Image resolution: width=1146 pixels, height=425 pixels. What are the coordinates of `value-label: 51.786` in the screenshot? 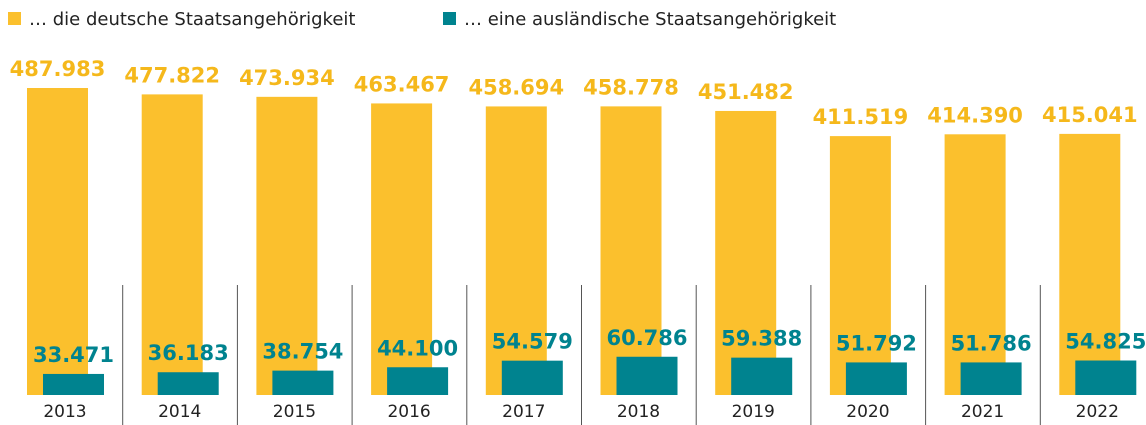 It's located at (991, 343).